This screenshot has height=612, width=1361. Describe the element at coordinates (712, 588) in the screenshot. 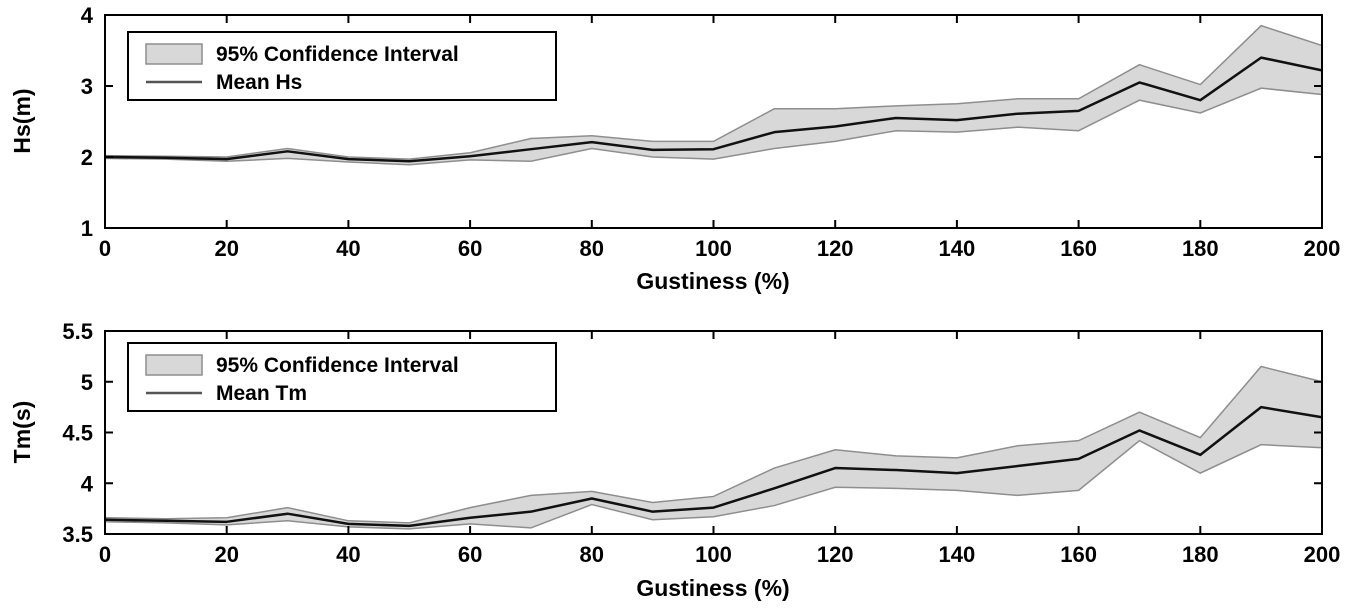

I see `tm-x-axis-label: Gustiness (%)` at that location.